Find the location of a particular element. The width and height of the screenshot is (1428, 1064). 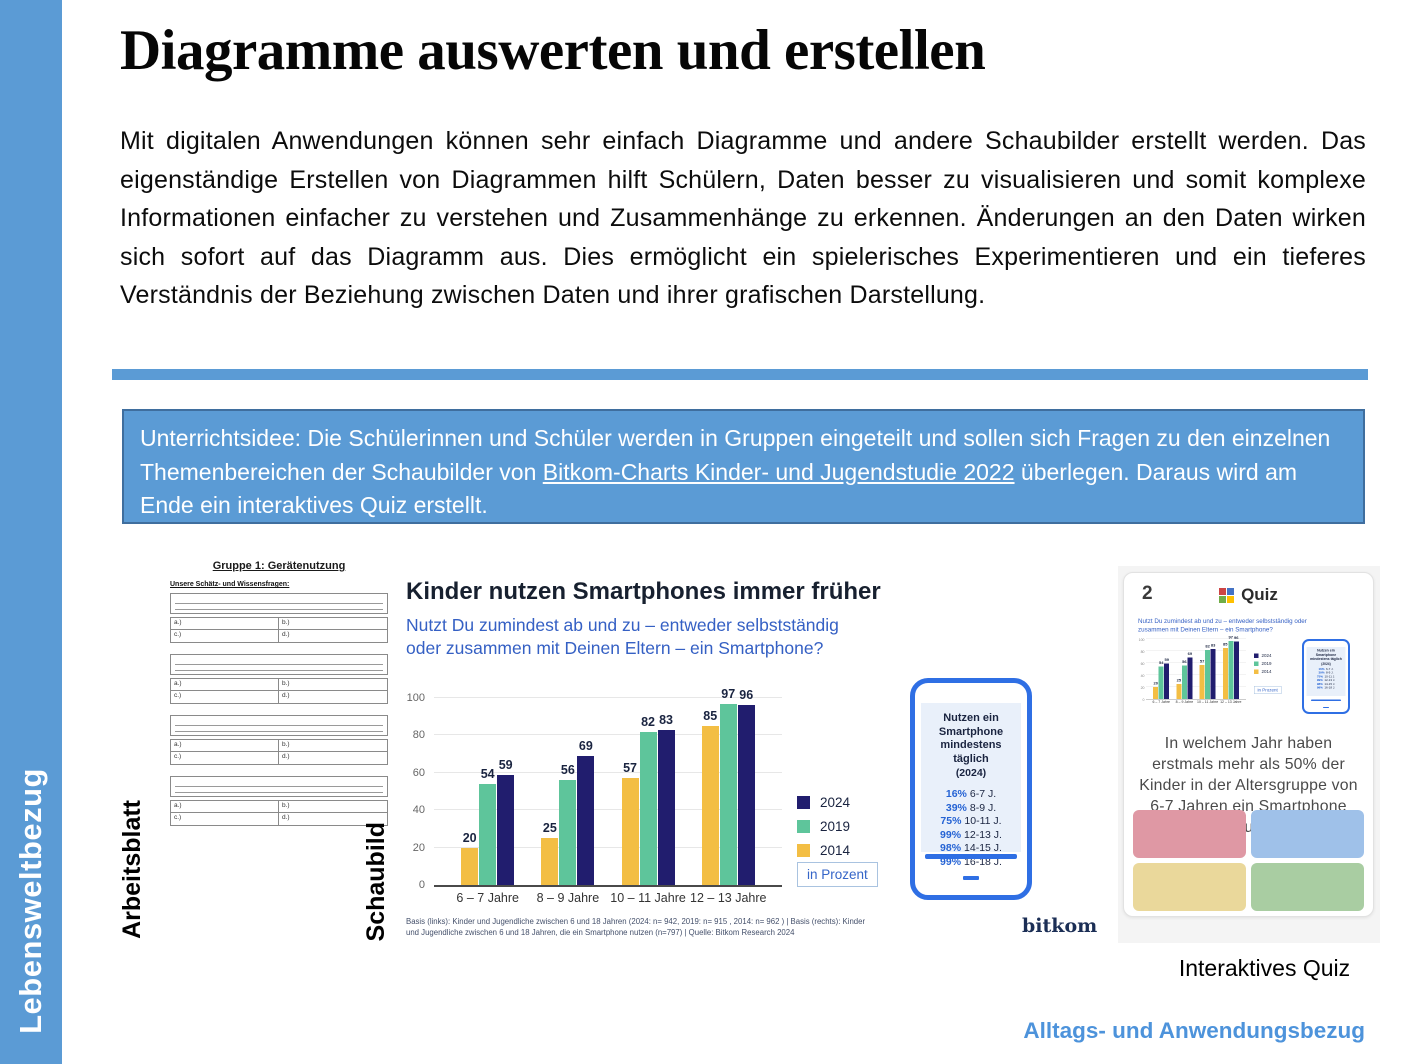

x-category-label: 6 – 7 Jahre is located at coordinates (487, 898).